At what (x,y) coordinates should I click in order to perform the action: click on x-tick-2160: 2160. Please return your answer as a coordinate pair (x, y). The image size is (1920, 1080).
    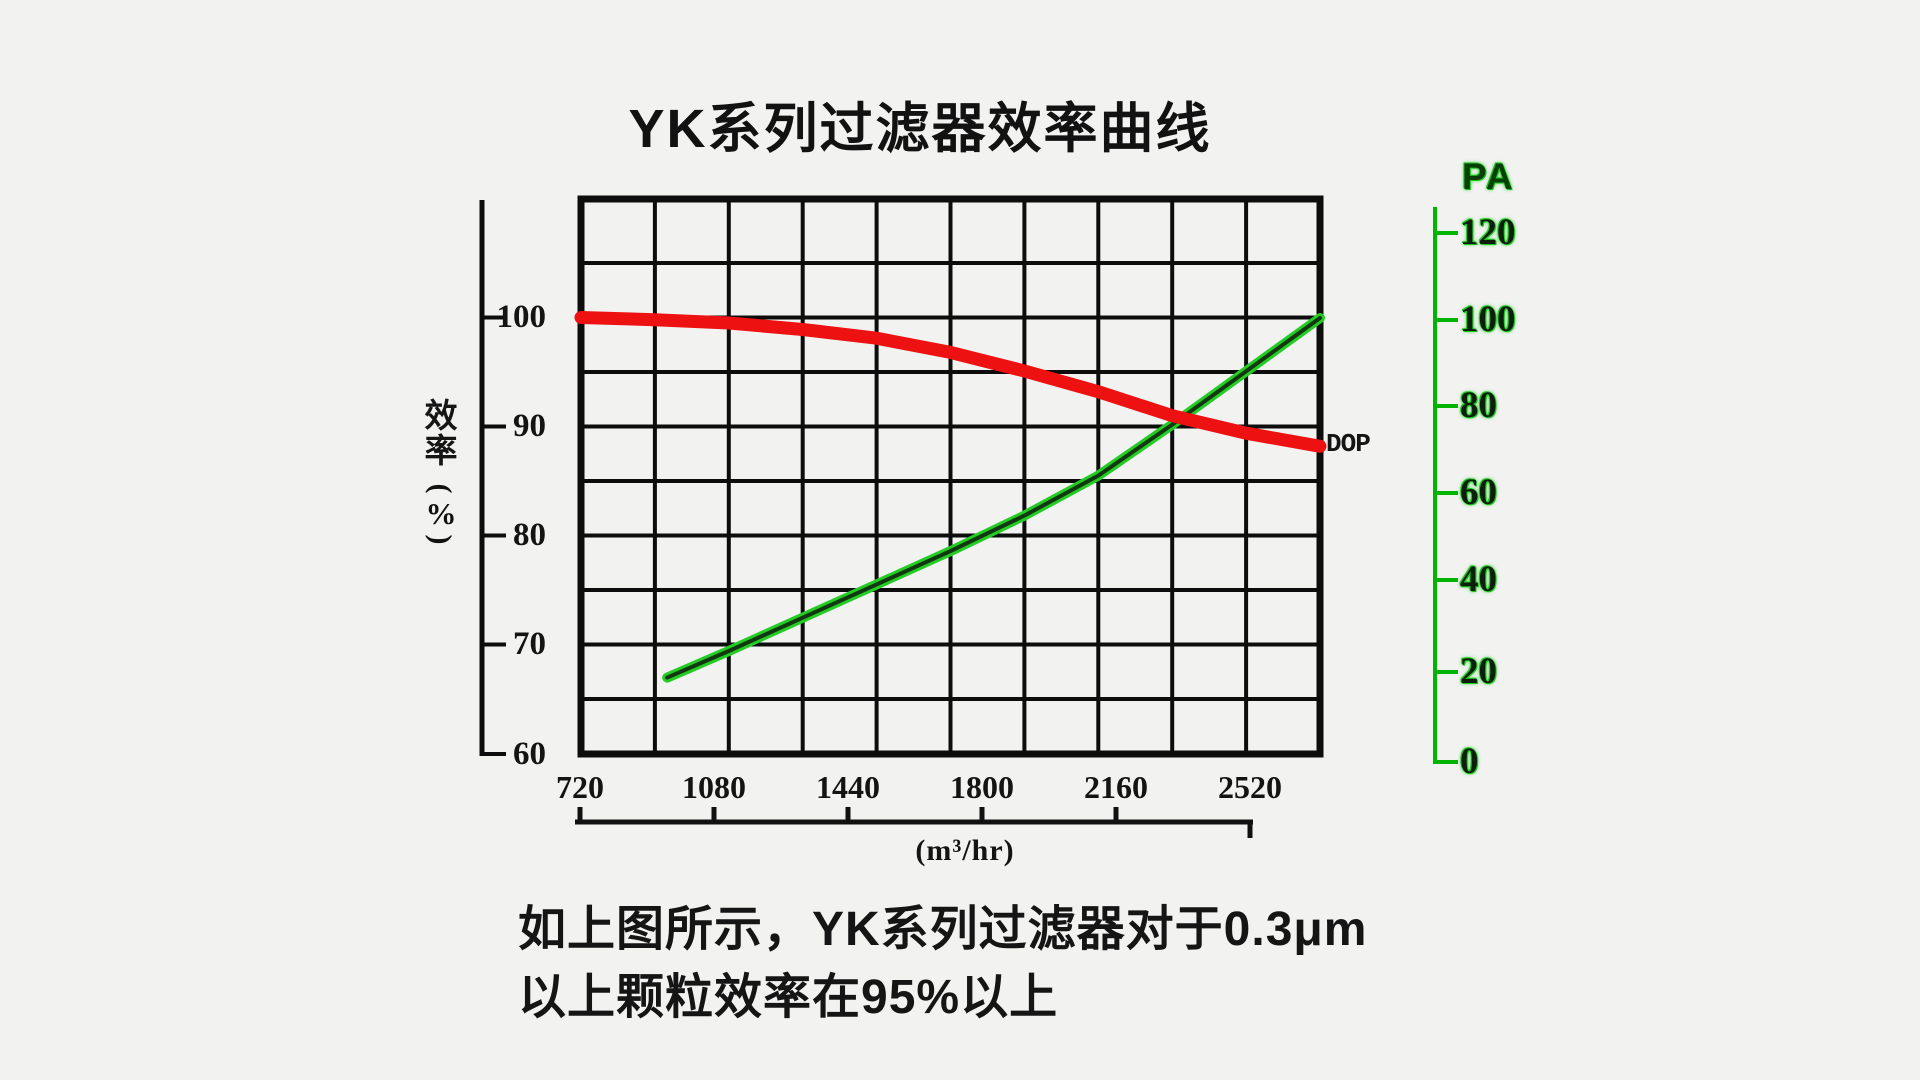
    Looking at the image, I should click on (1116, 787).